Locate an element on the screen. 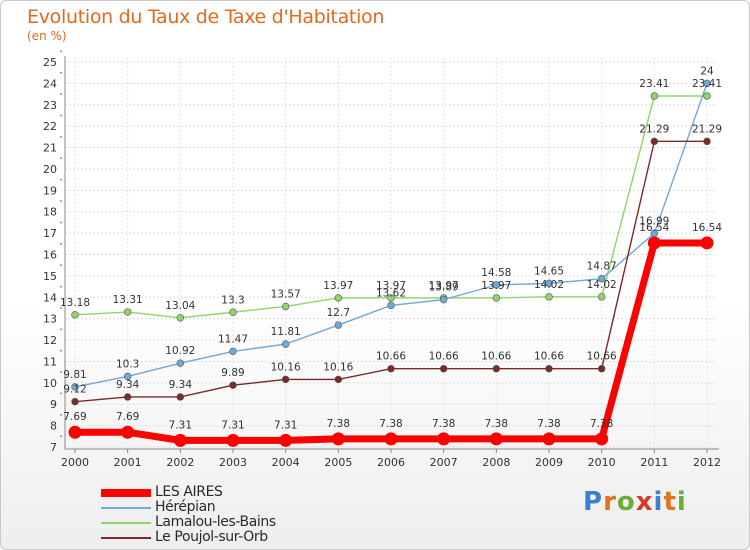 The width and height of the screenshot is (750, 550). data-label: 16.54 is located at coordinates (654, 228).